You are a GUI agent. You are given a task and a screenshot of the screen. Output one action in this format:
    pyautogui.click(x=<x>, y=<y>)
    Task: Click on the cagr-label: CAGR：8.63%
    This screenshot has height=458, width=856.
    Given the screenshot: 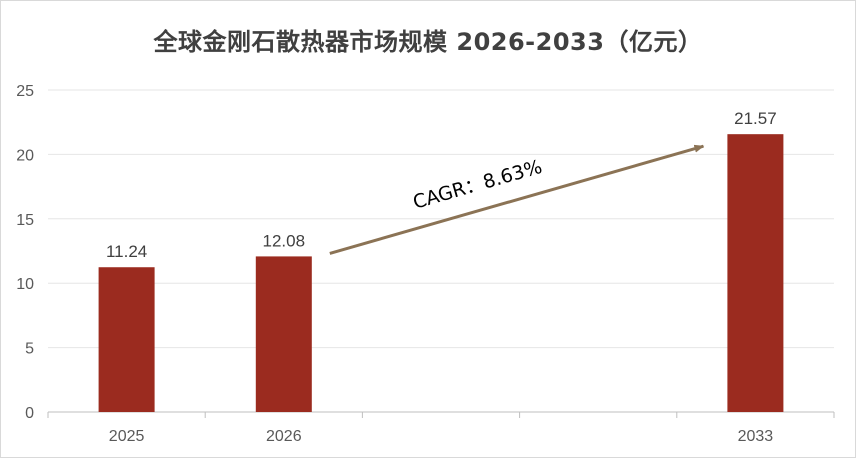 What is the action you would take?
    pyautogui.click(x=478, y=185)
    